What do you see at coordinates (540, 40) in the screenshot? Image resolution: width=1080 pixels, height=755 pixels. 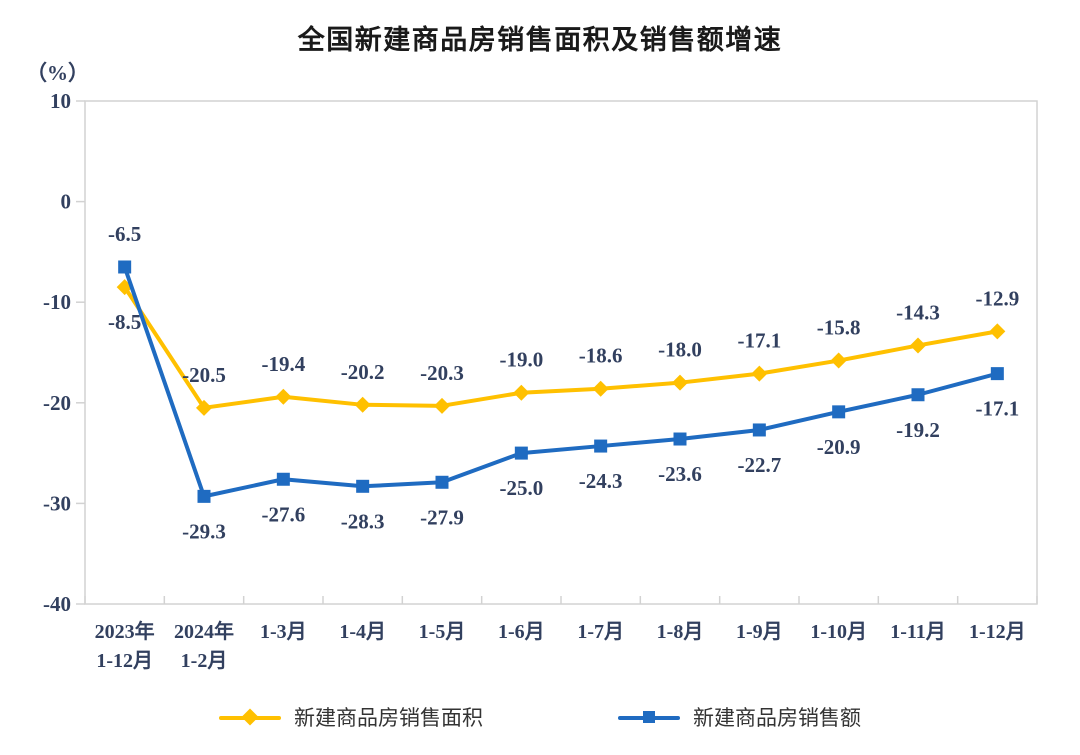 I see `chart-title: 全国新建商品房销售面积及销售额增速` at bounding box center [540, 40].